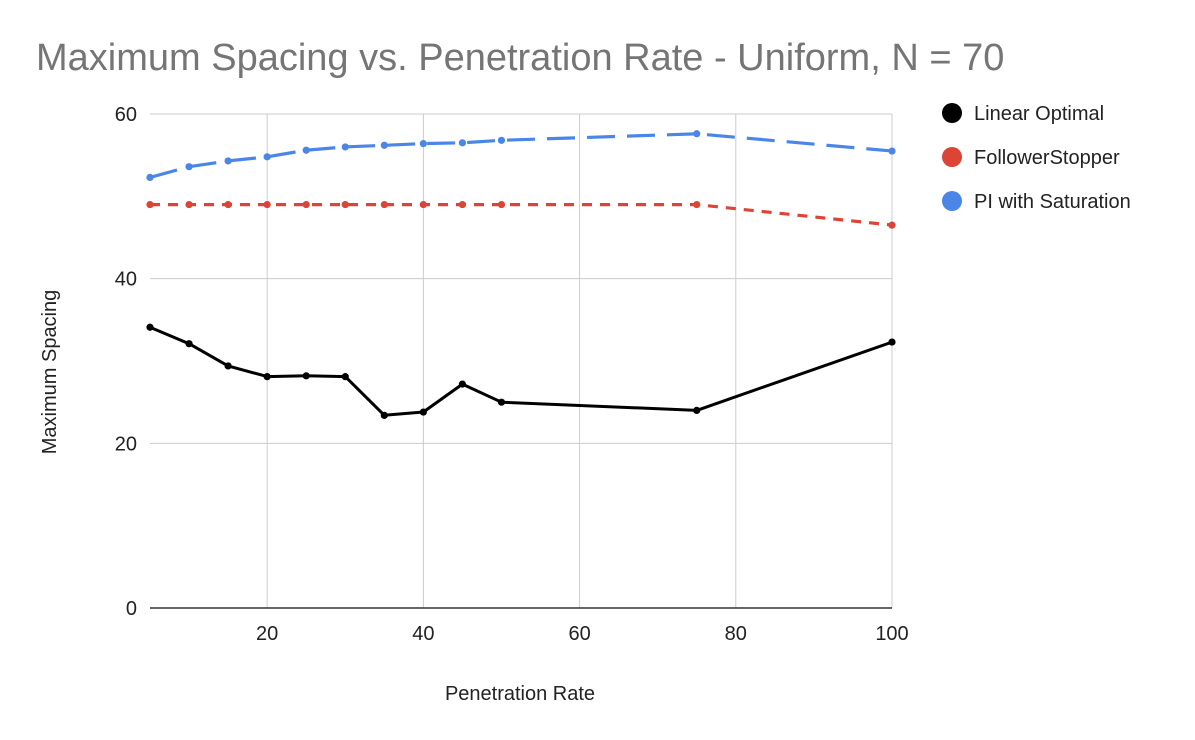 This screenshot has width=1195, height=740. I want to click on series-followerstopper, so click(521, 214).